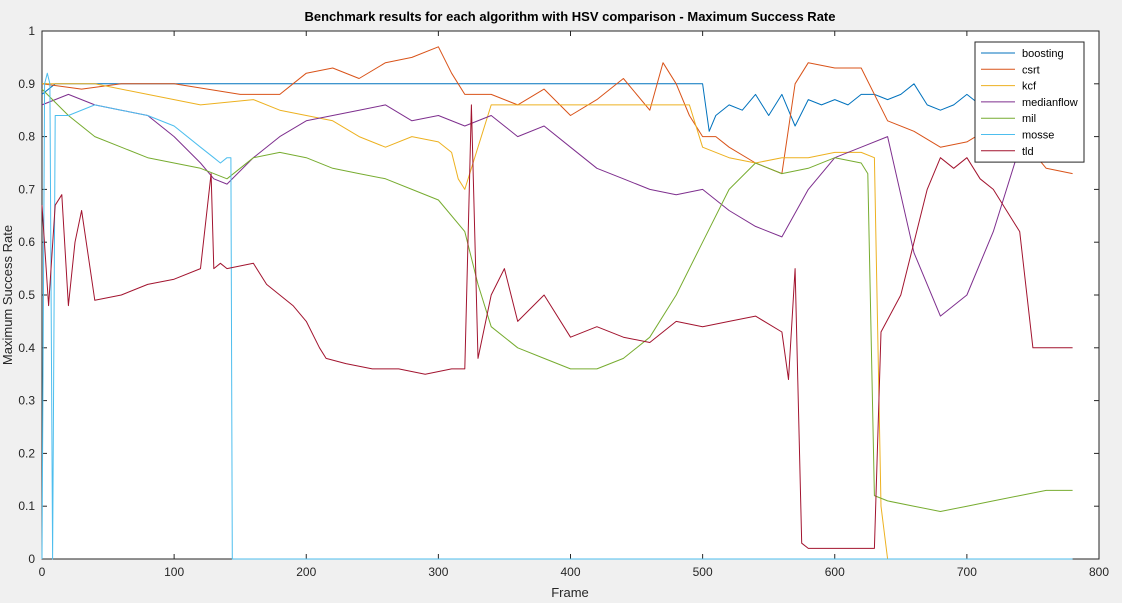  I want to click on y-tick-label: 1, so click(31, 31).